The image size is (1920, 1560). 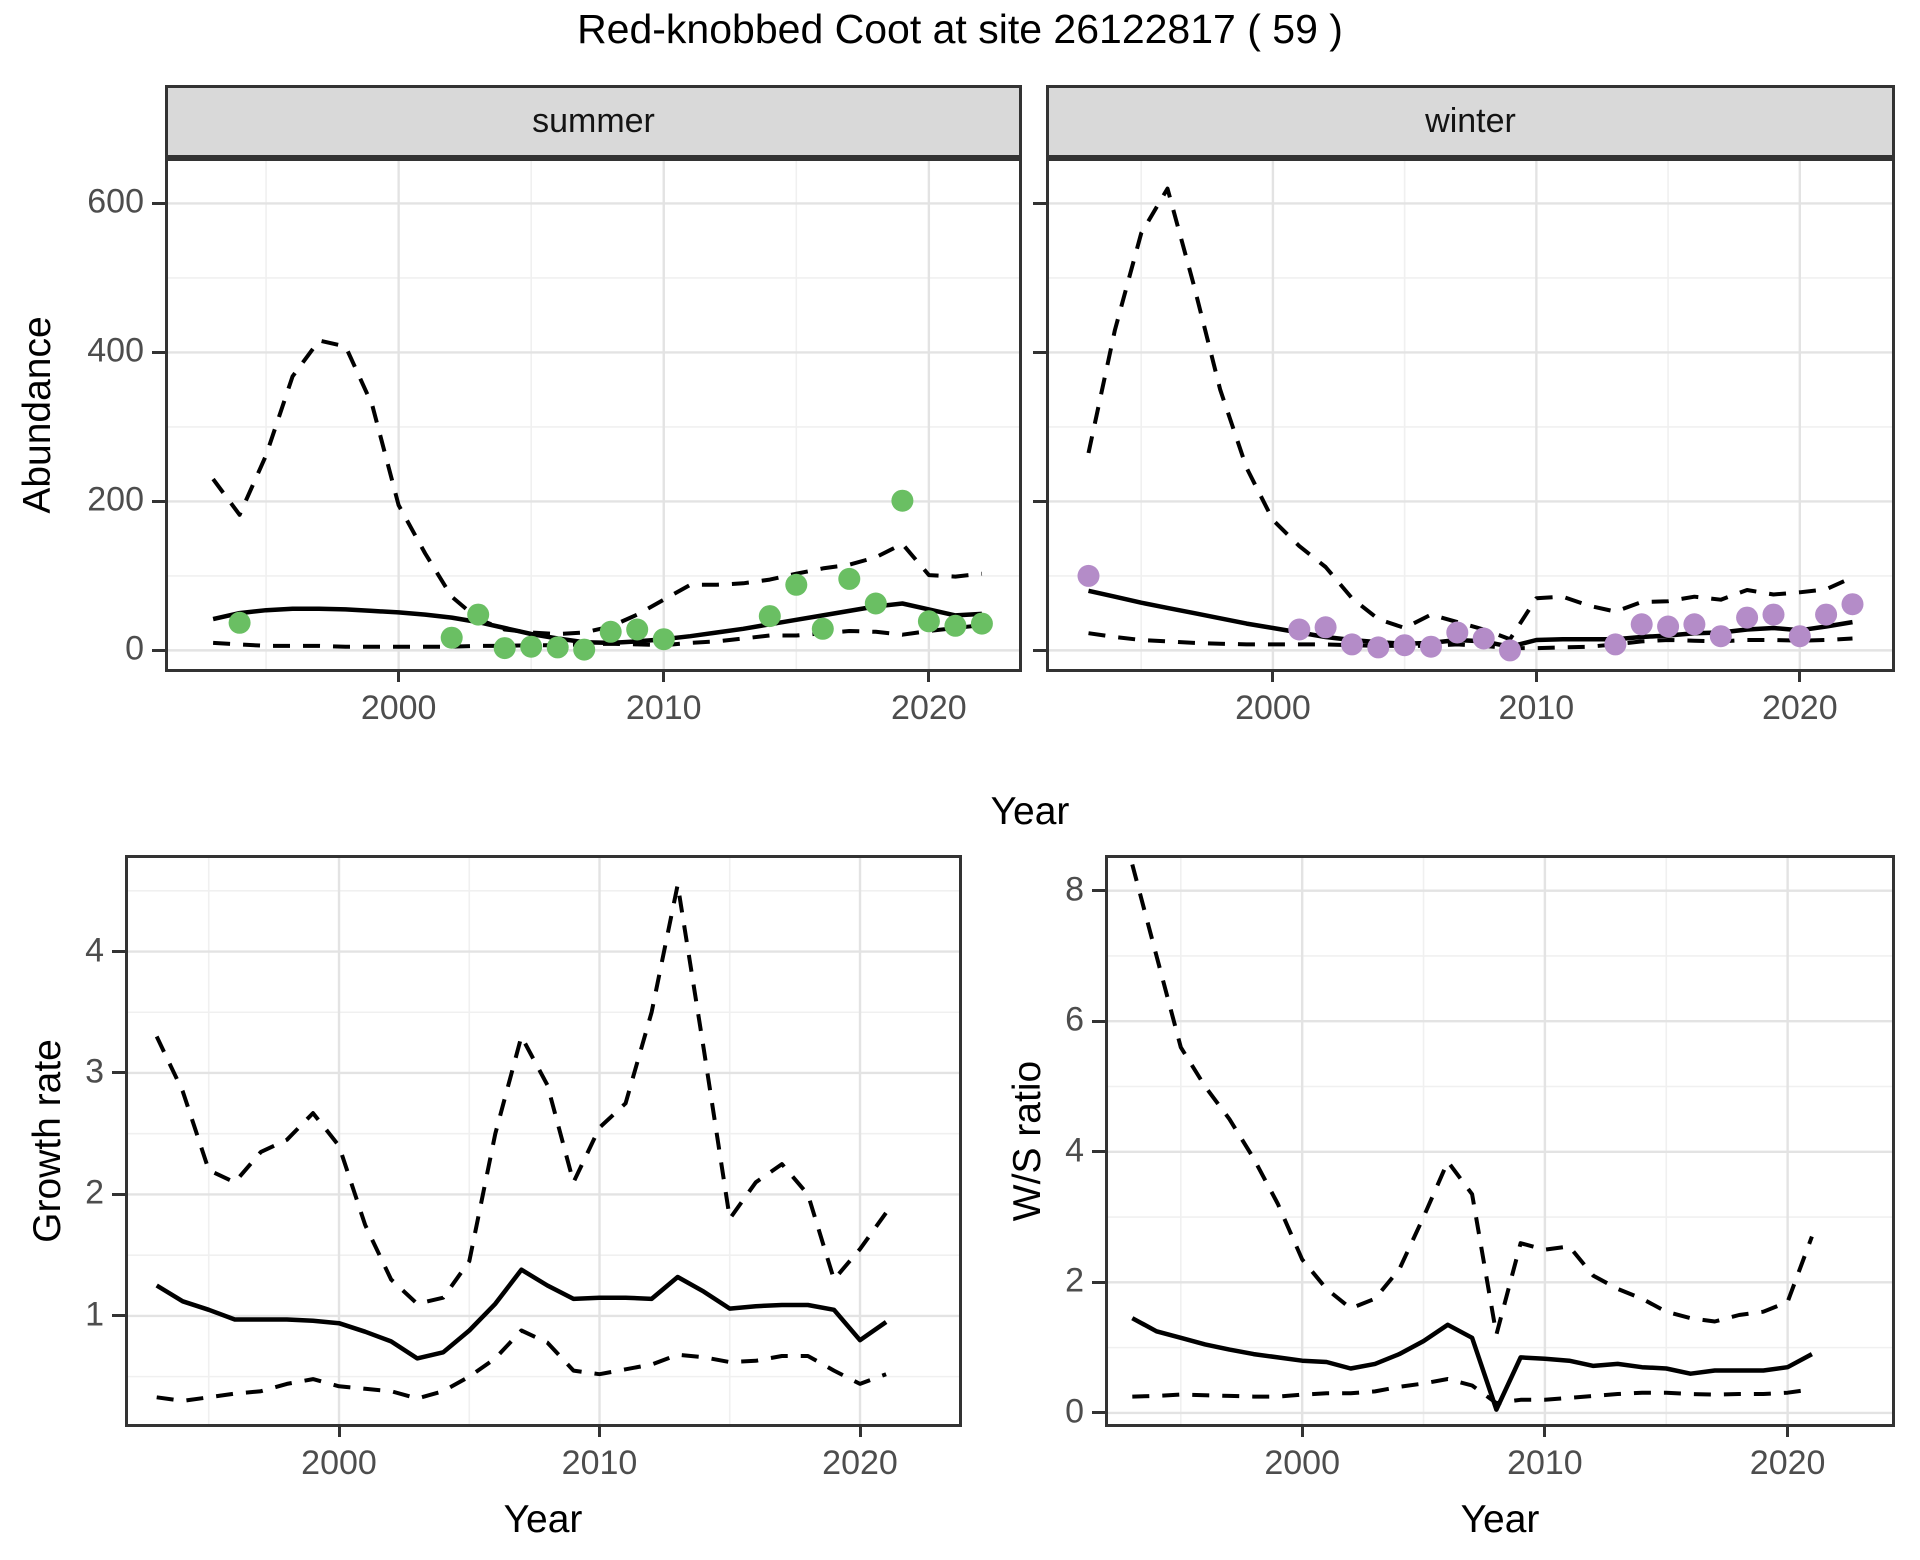 I want to click on y-tick-label: 600, so click(x=115, y=202).